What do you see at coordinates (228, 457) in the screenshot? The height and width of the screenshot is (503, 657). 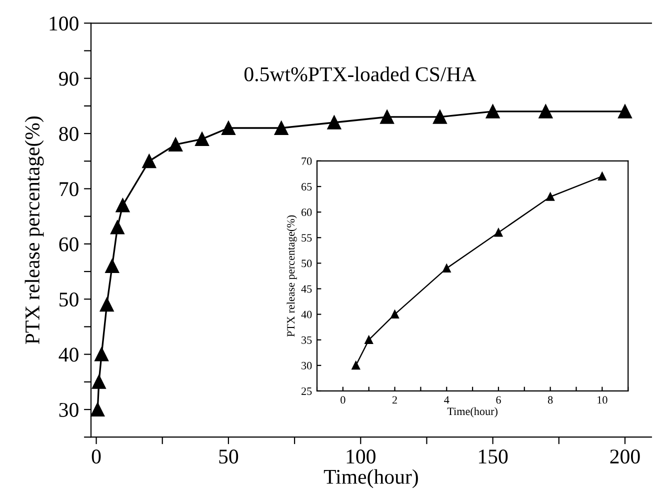 I see `x-tick-label: 50` at bounding box center [228, 457].